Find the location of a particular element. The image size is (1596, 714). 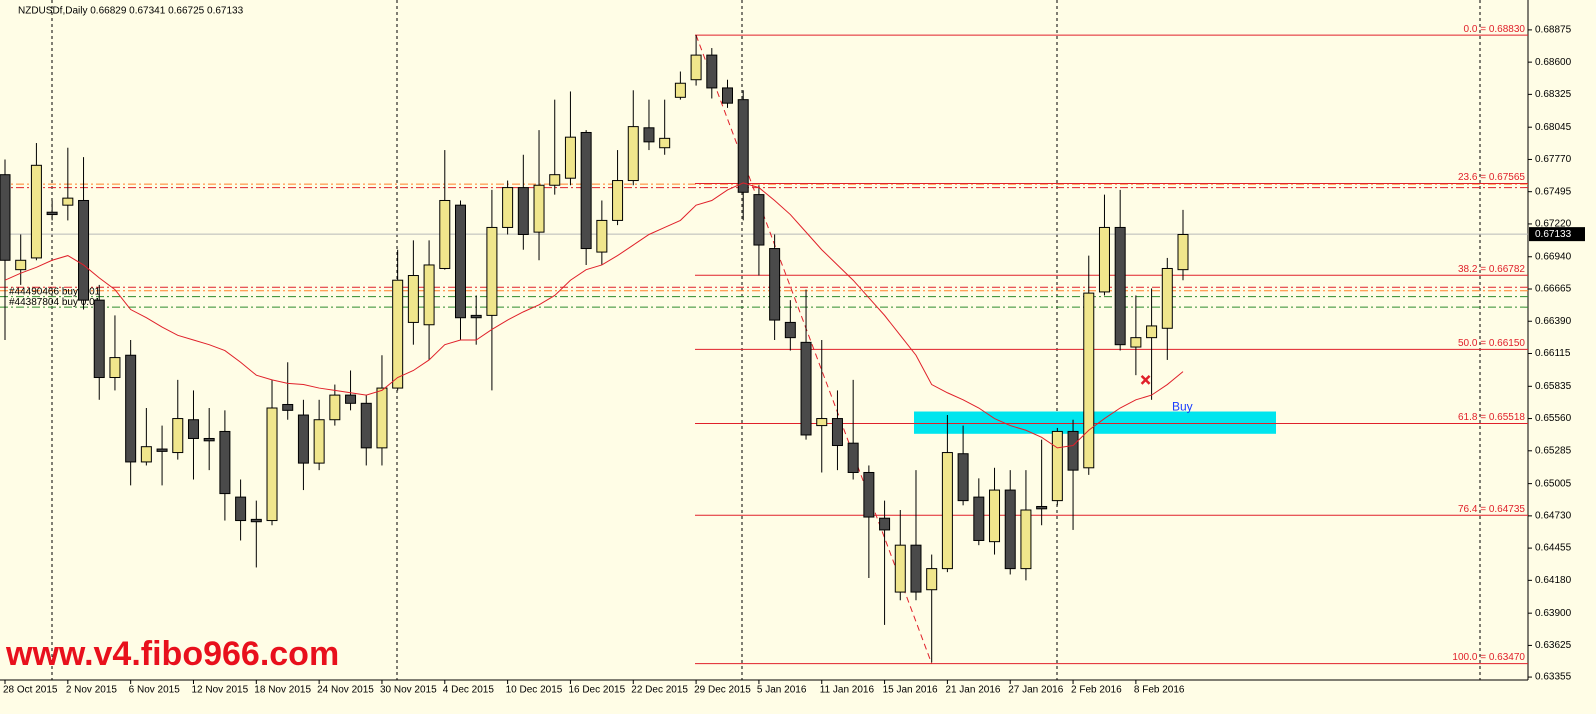

x-tick-label: 11 Jan 2016 is located at coordinates (847, 690).